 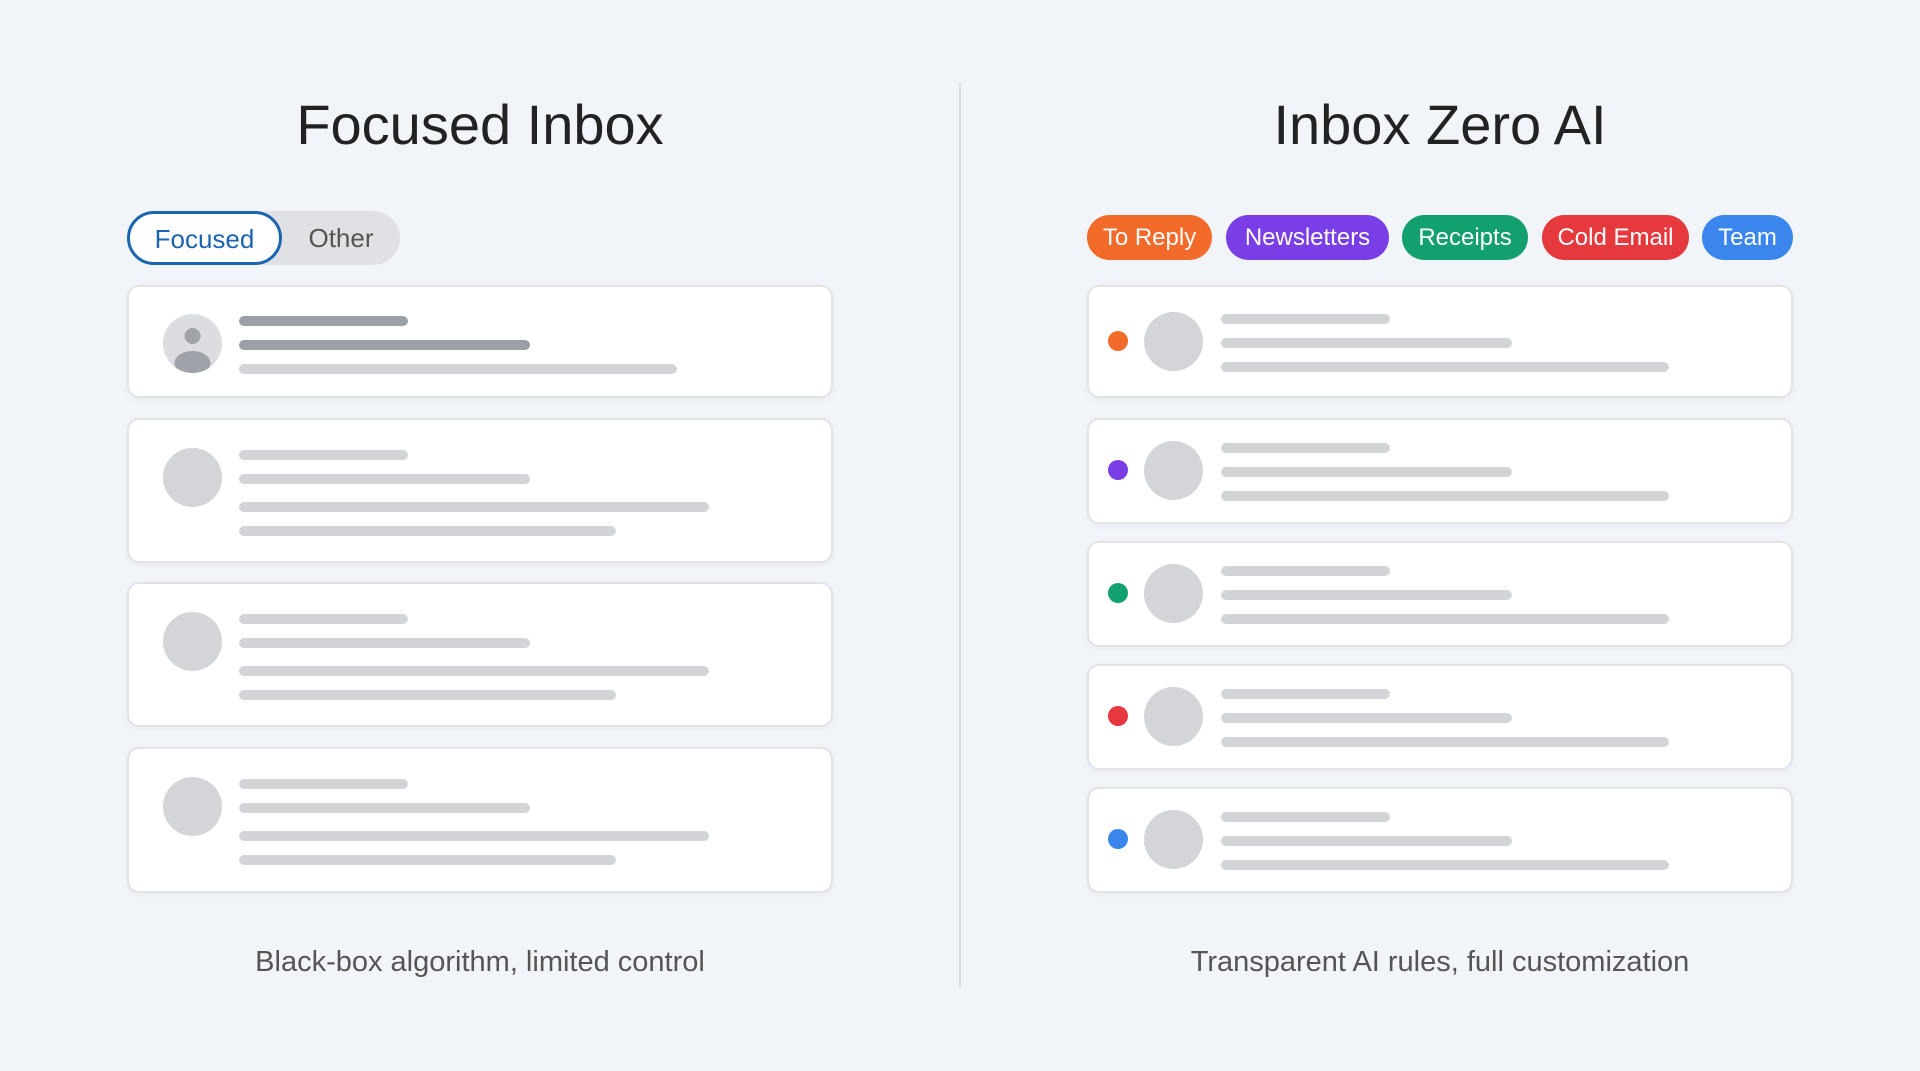 What do you see at coordinates (204, 238) in the screenshot?
I see `tab-focused: Focused` at bounding box center [204, 238].